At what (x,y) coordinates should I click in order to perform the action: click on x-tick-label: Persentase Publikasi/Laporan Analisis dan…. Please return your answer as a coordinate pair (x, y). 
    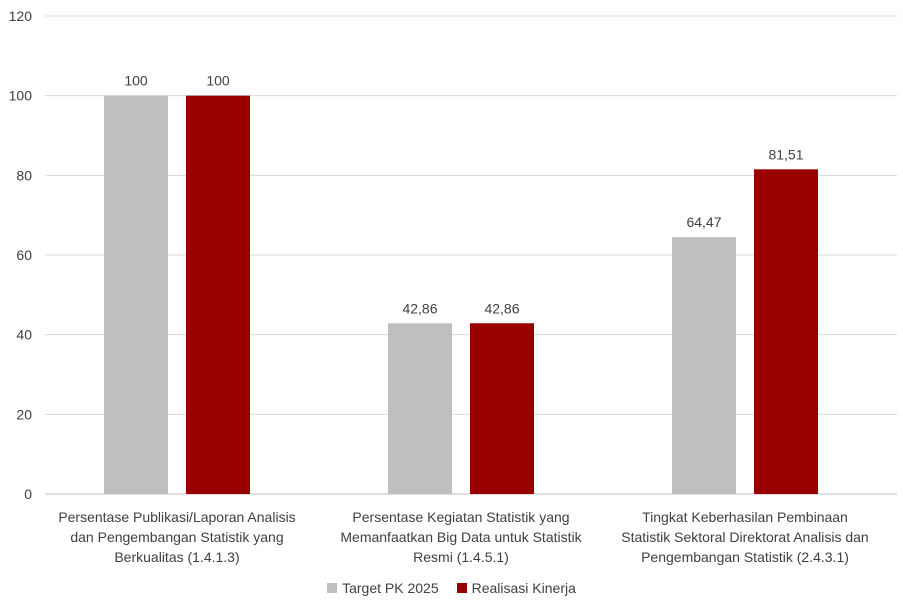
    Looking at the image, I should click on (176, 537).